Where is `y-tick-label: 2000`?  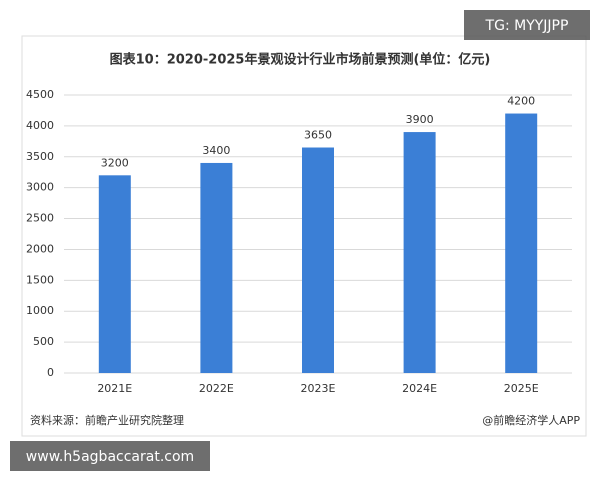 y-tick-label: 2000 is located at coordinates (40, 248).